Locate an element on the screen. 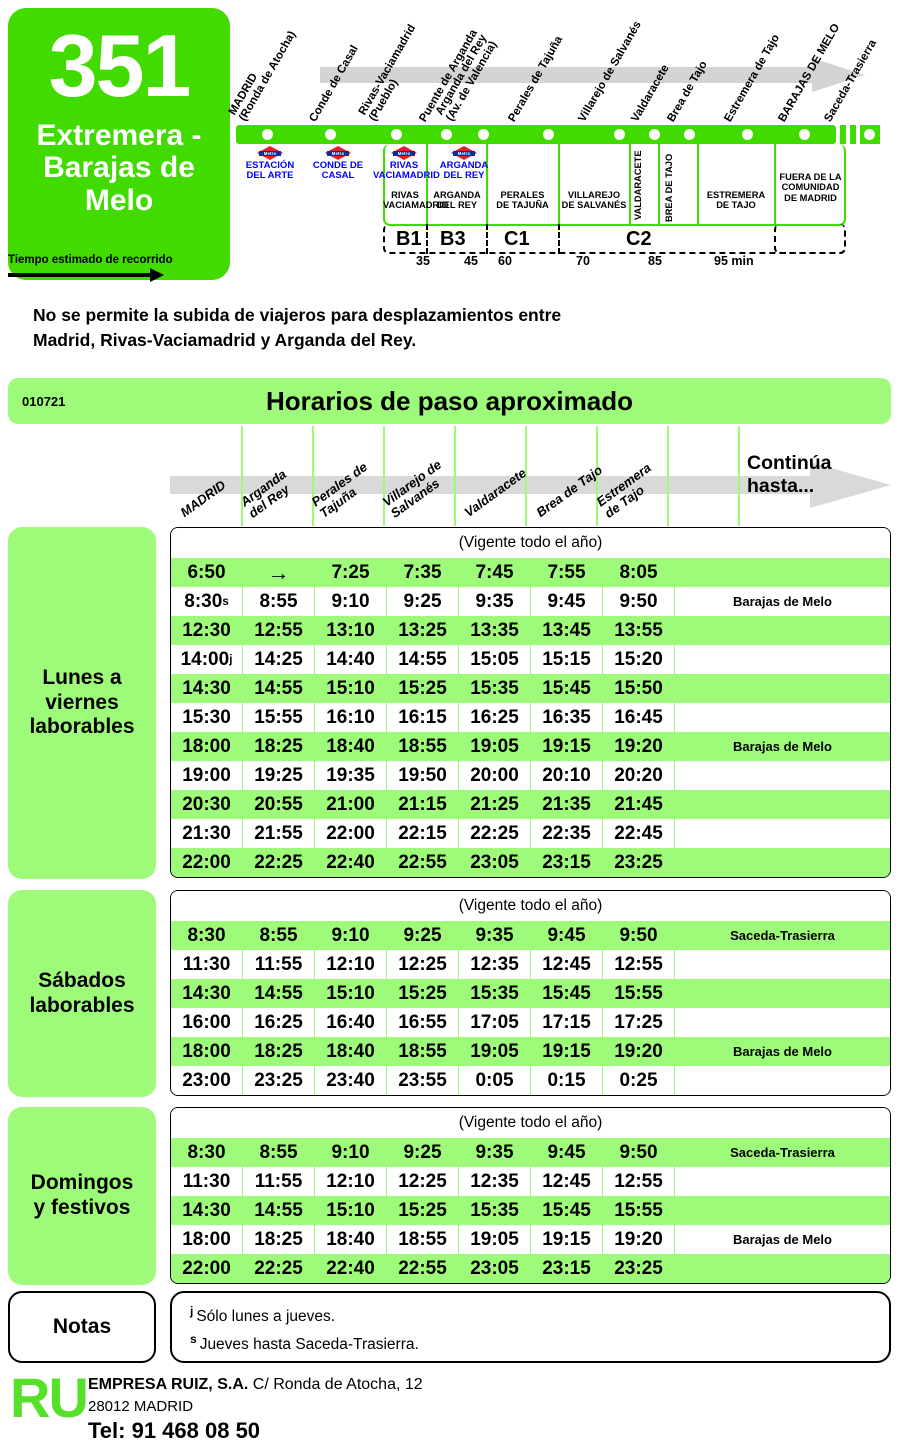  fare-zone-c2: C2 is located at coordinates (639, 239).